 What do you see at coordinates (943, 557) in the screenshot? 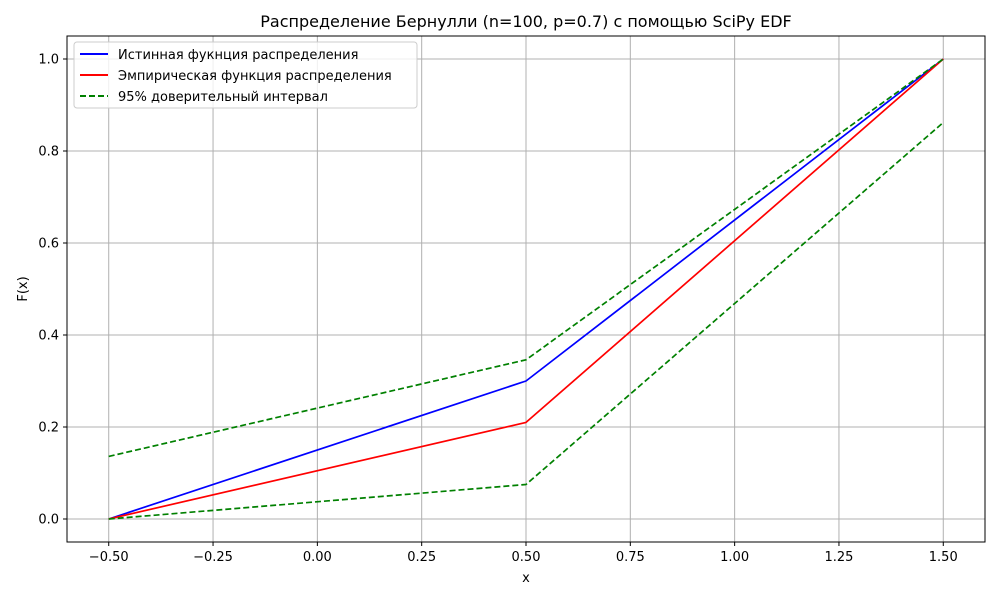
I see `x-tick-label: 1.50` at bounding box center [943, 557].